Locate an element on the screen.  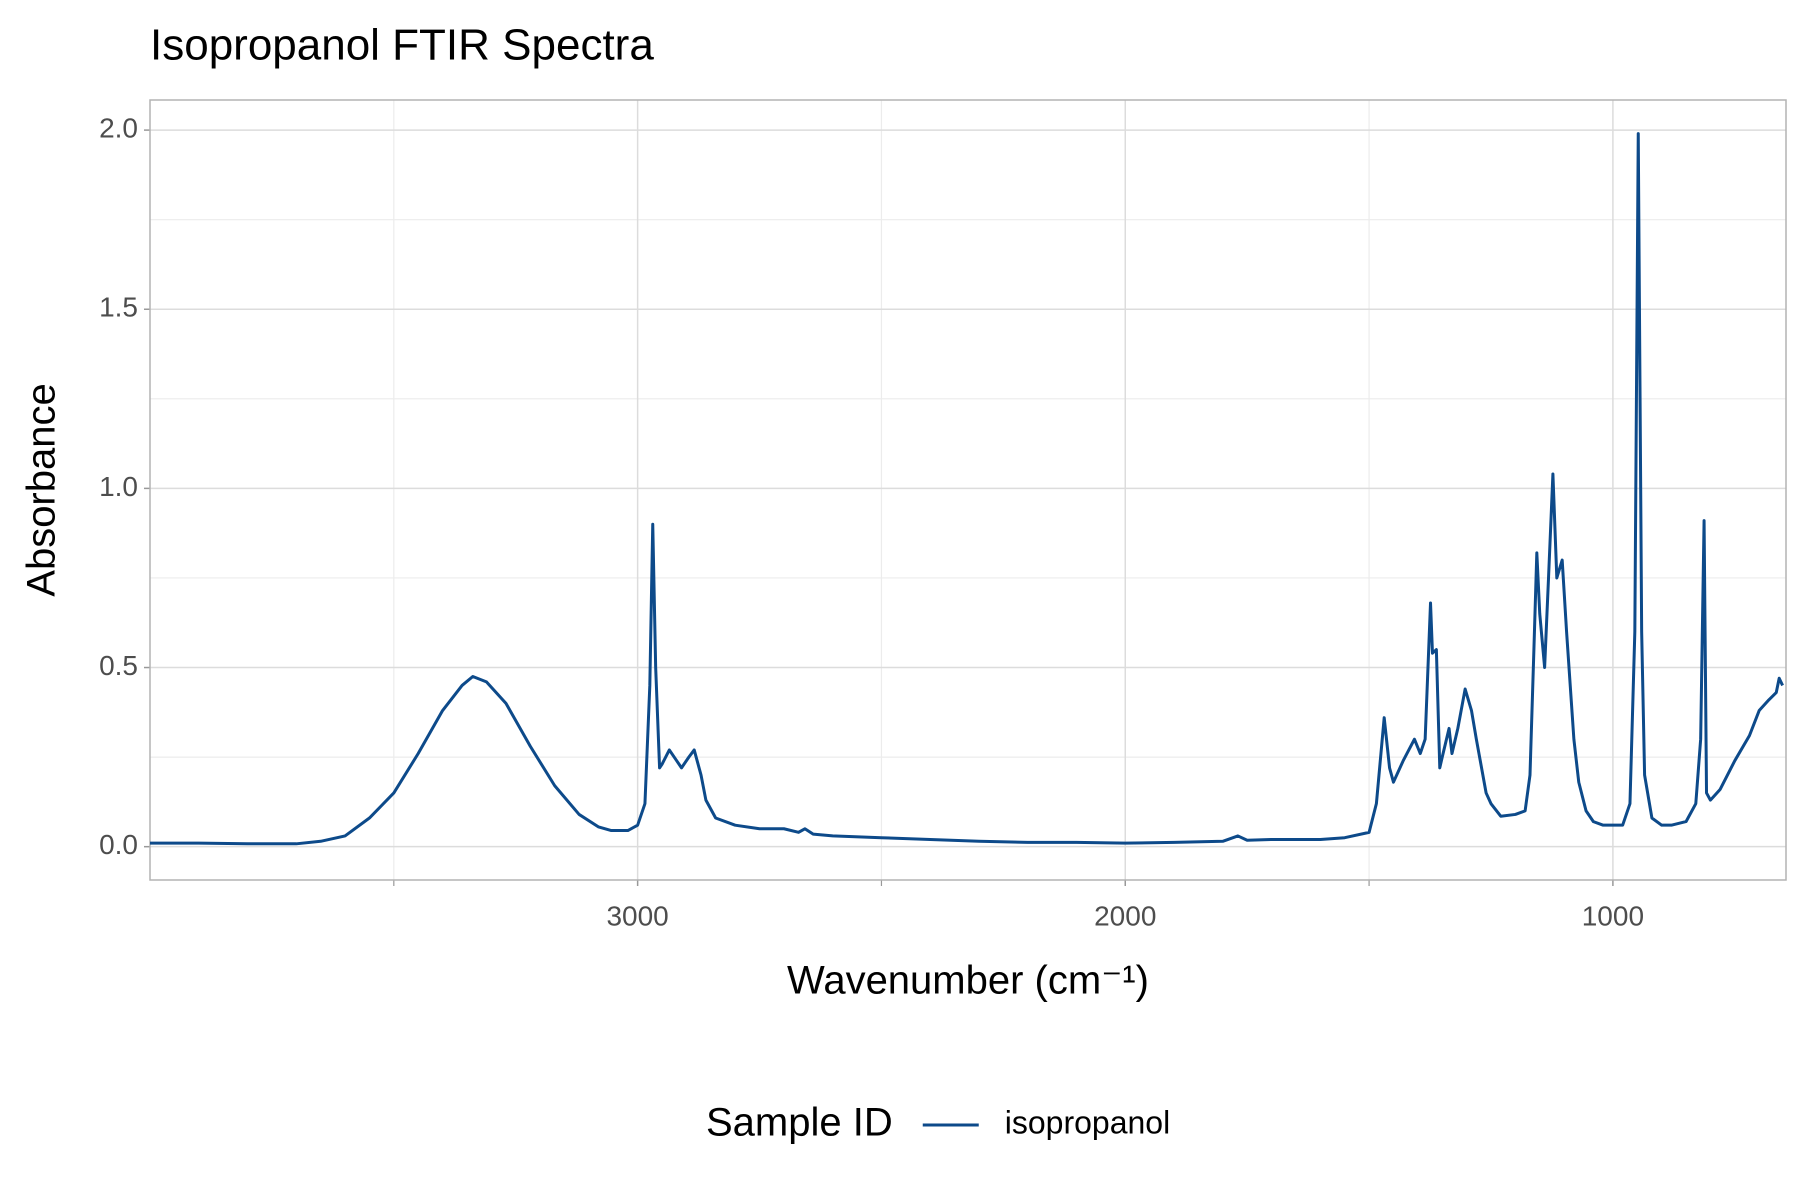
y-tick-label: 2.0 is located at coordinates (118, 127).